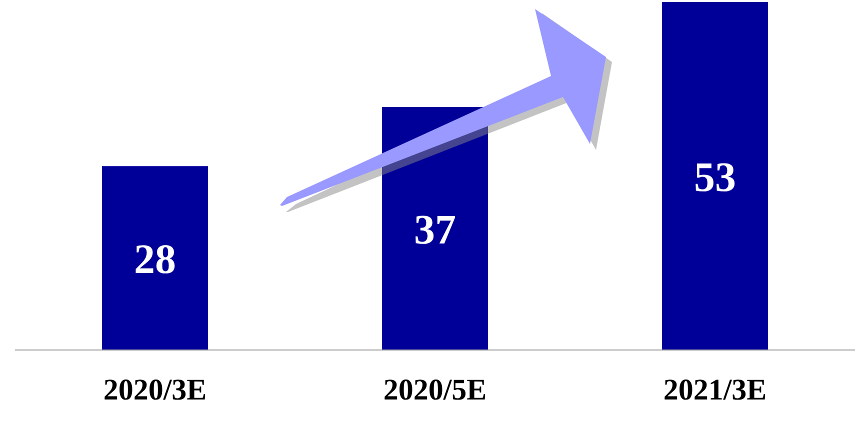  I want to click on x-tick-label: 2020/3E, so click(155, 389).